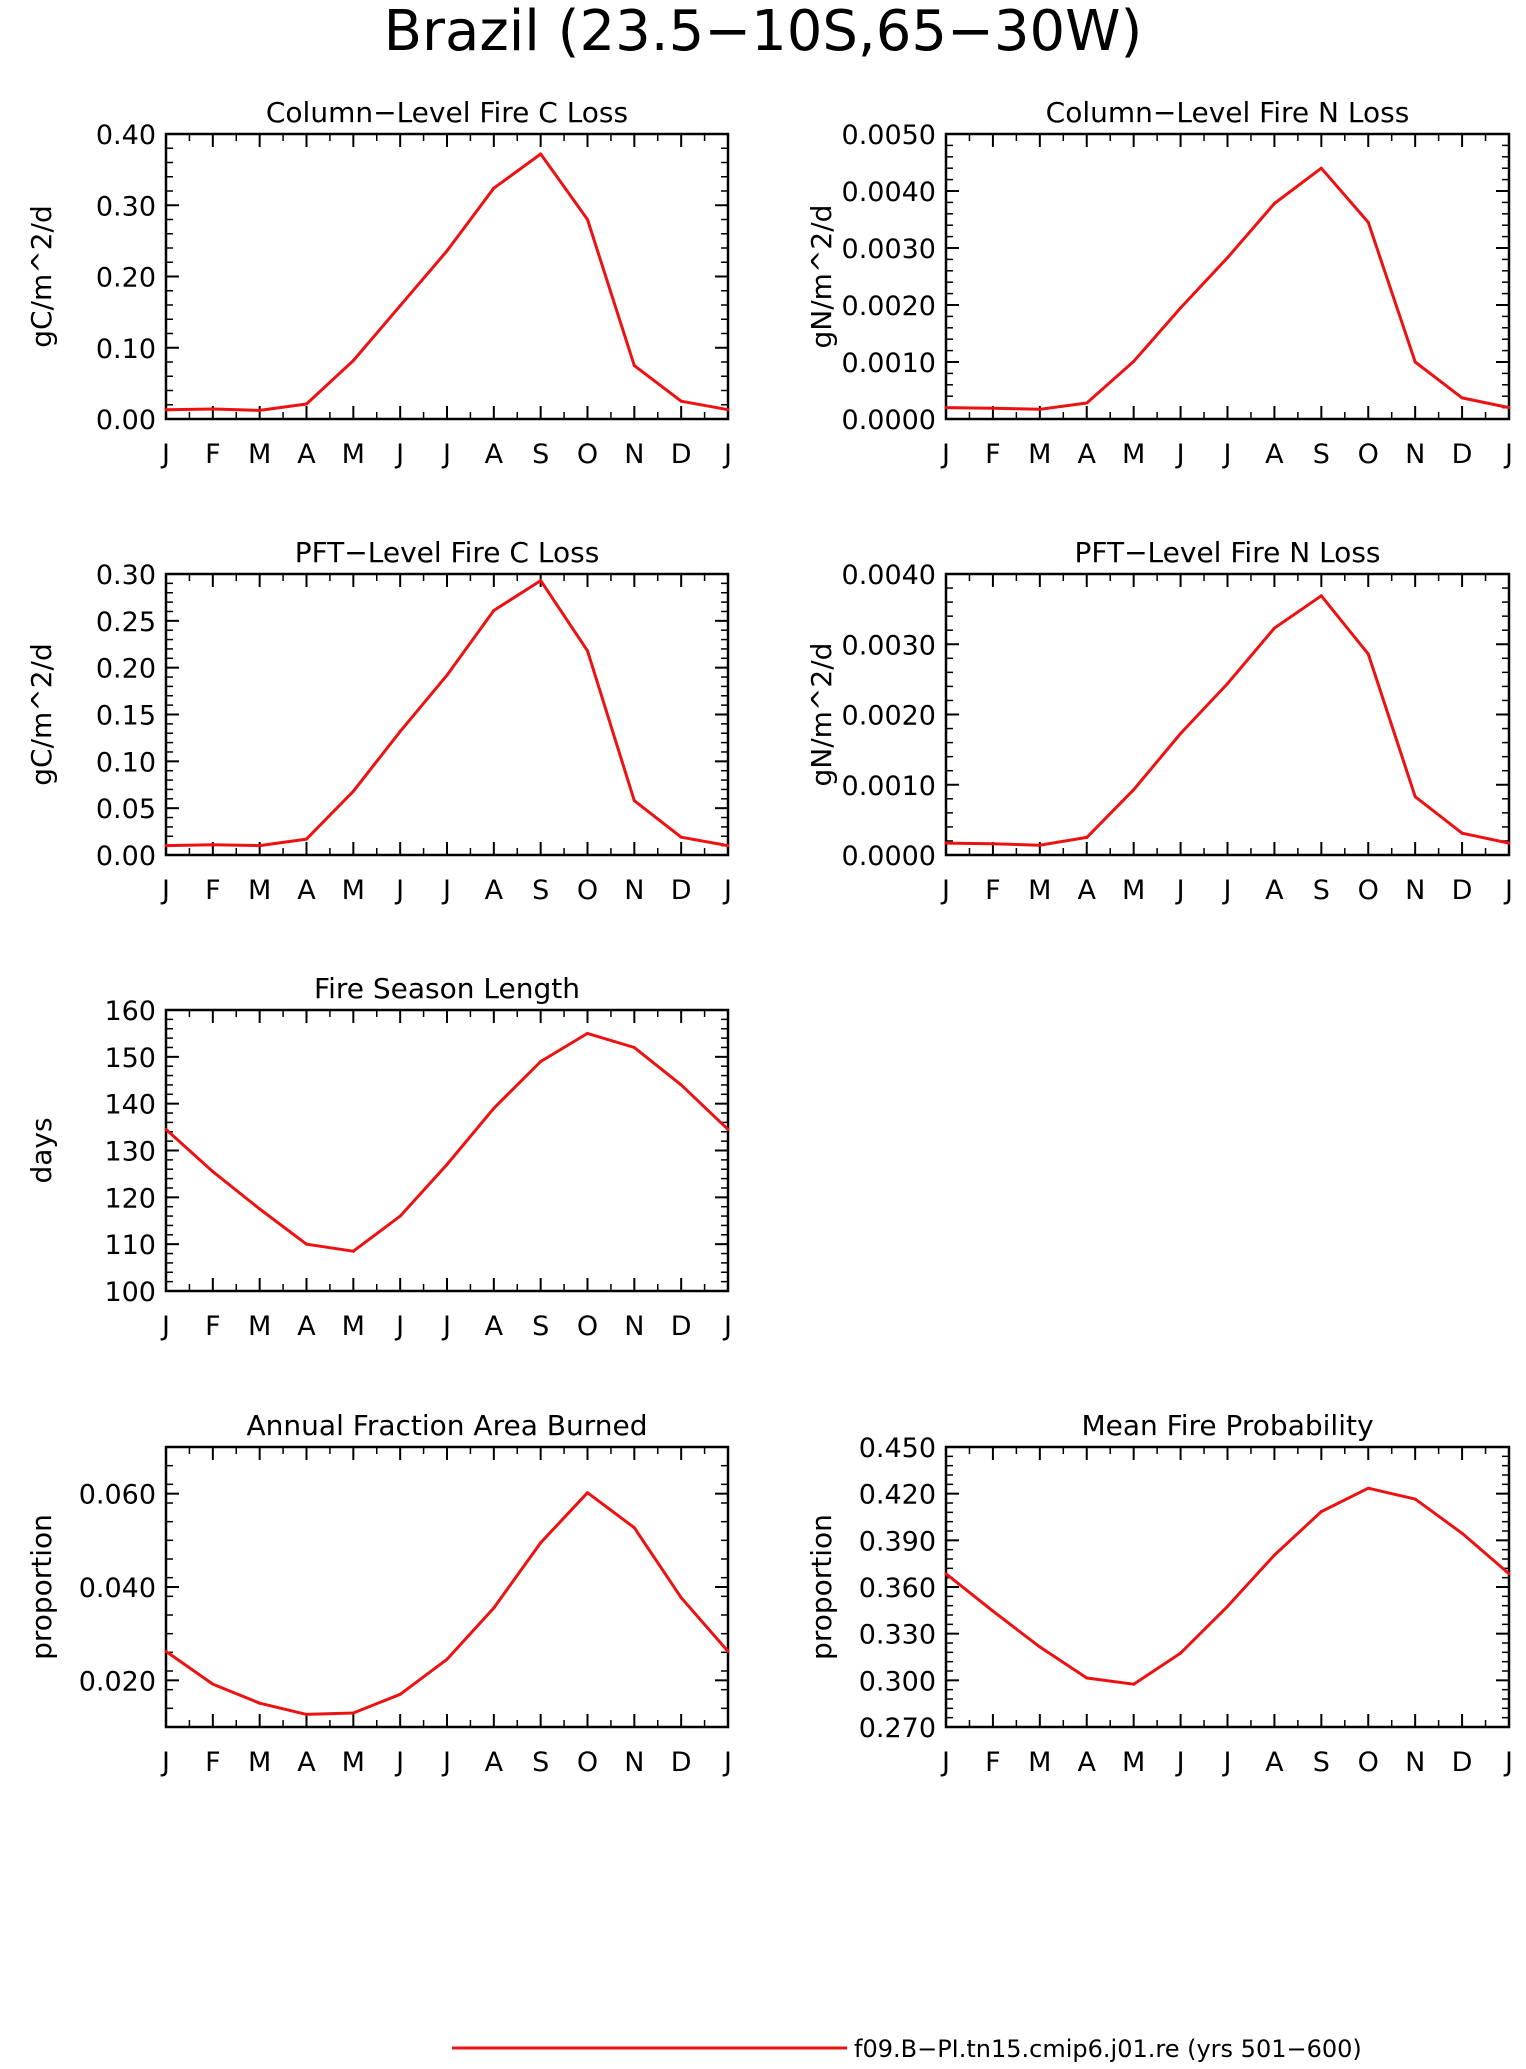  What do you see at coordinates (41, 1150) in the screenshot?
I see `y-axis-label: days` at bounding box center [41, 1150].